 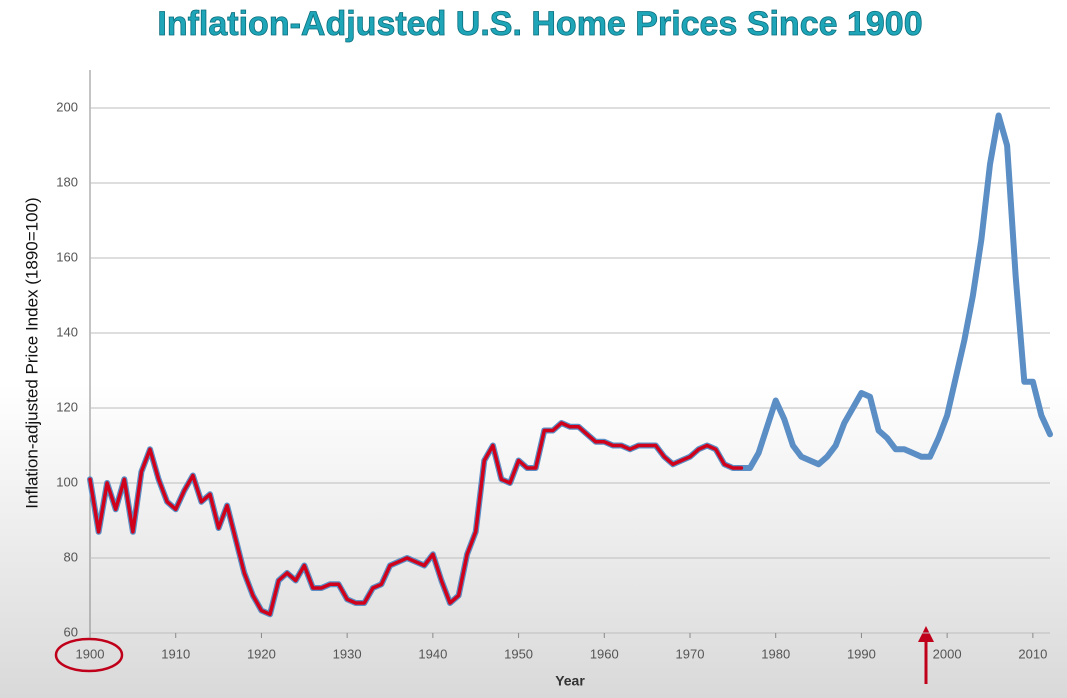 I want to click on x-tick-label: 2010, so click(x=1032, y=653).